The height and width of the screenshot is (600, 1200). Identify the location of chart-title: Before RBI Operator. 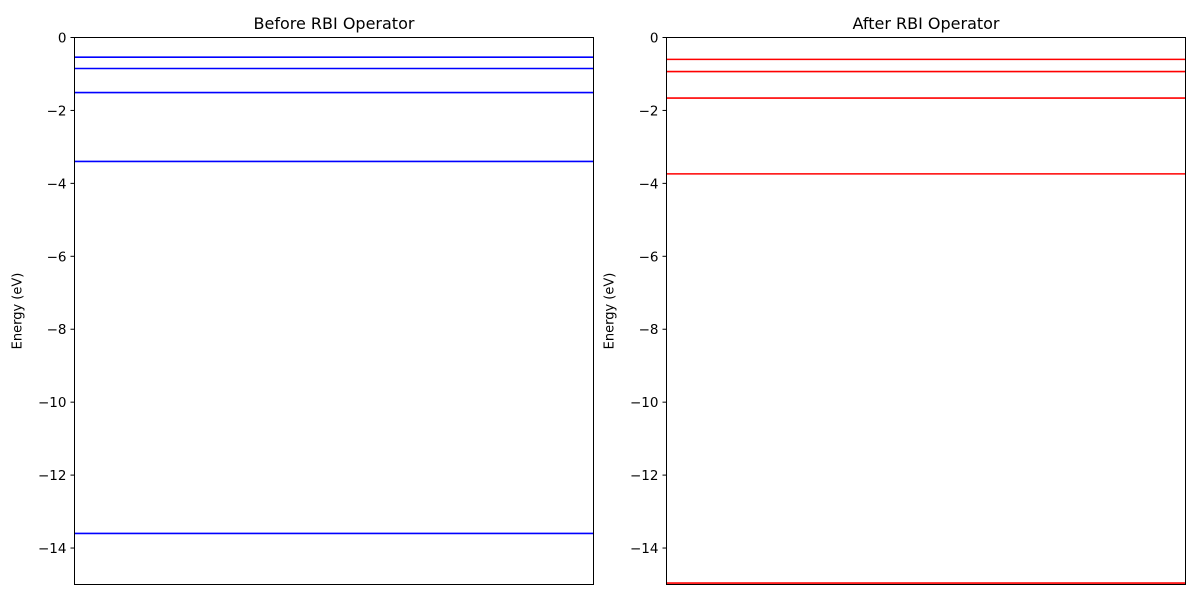
(334, 23).